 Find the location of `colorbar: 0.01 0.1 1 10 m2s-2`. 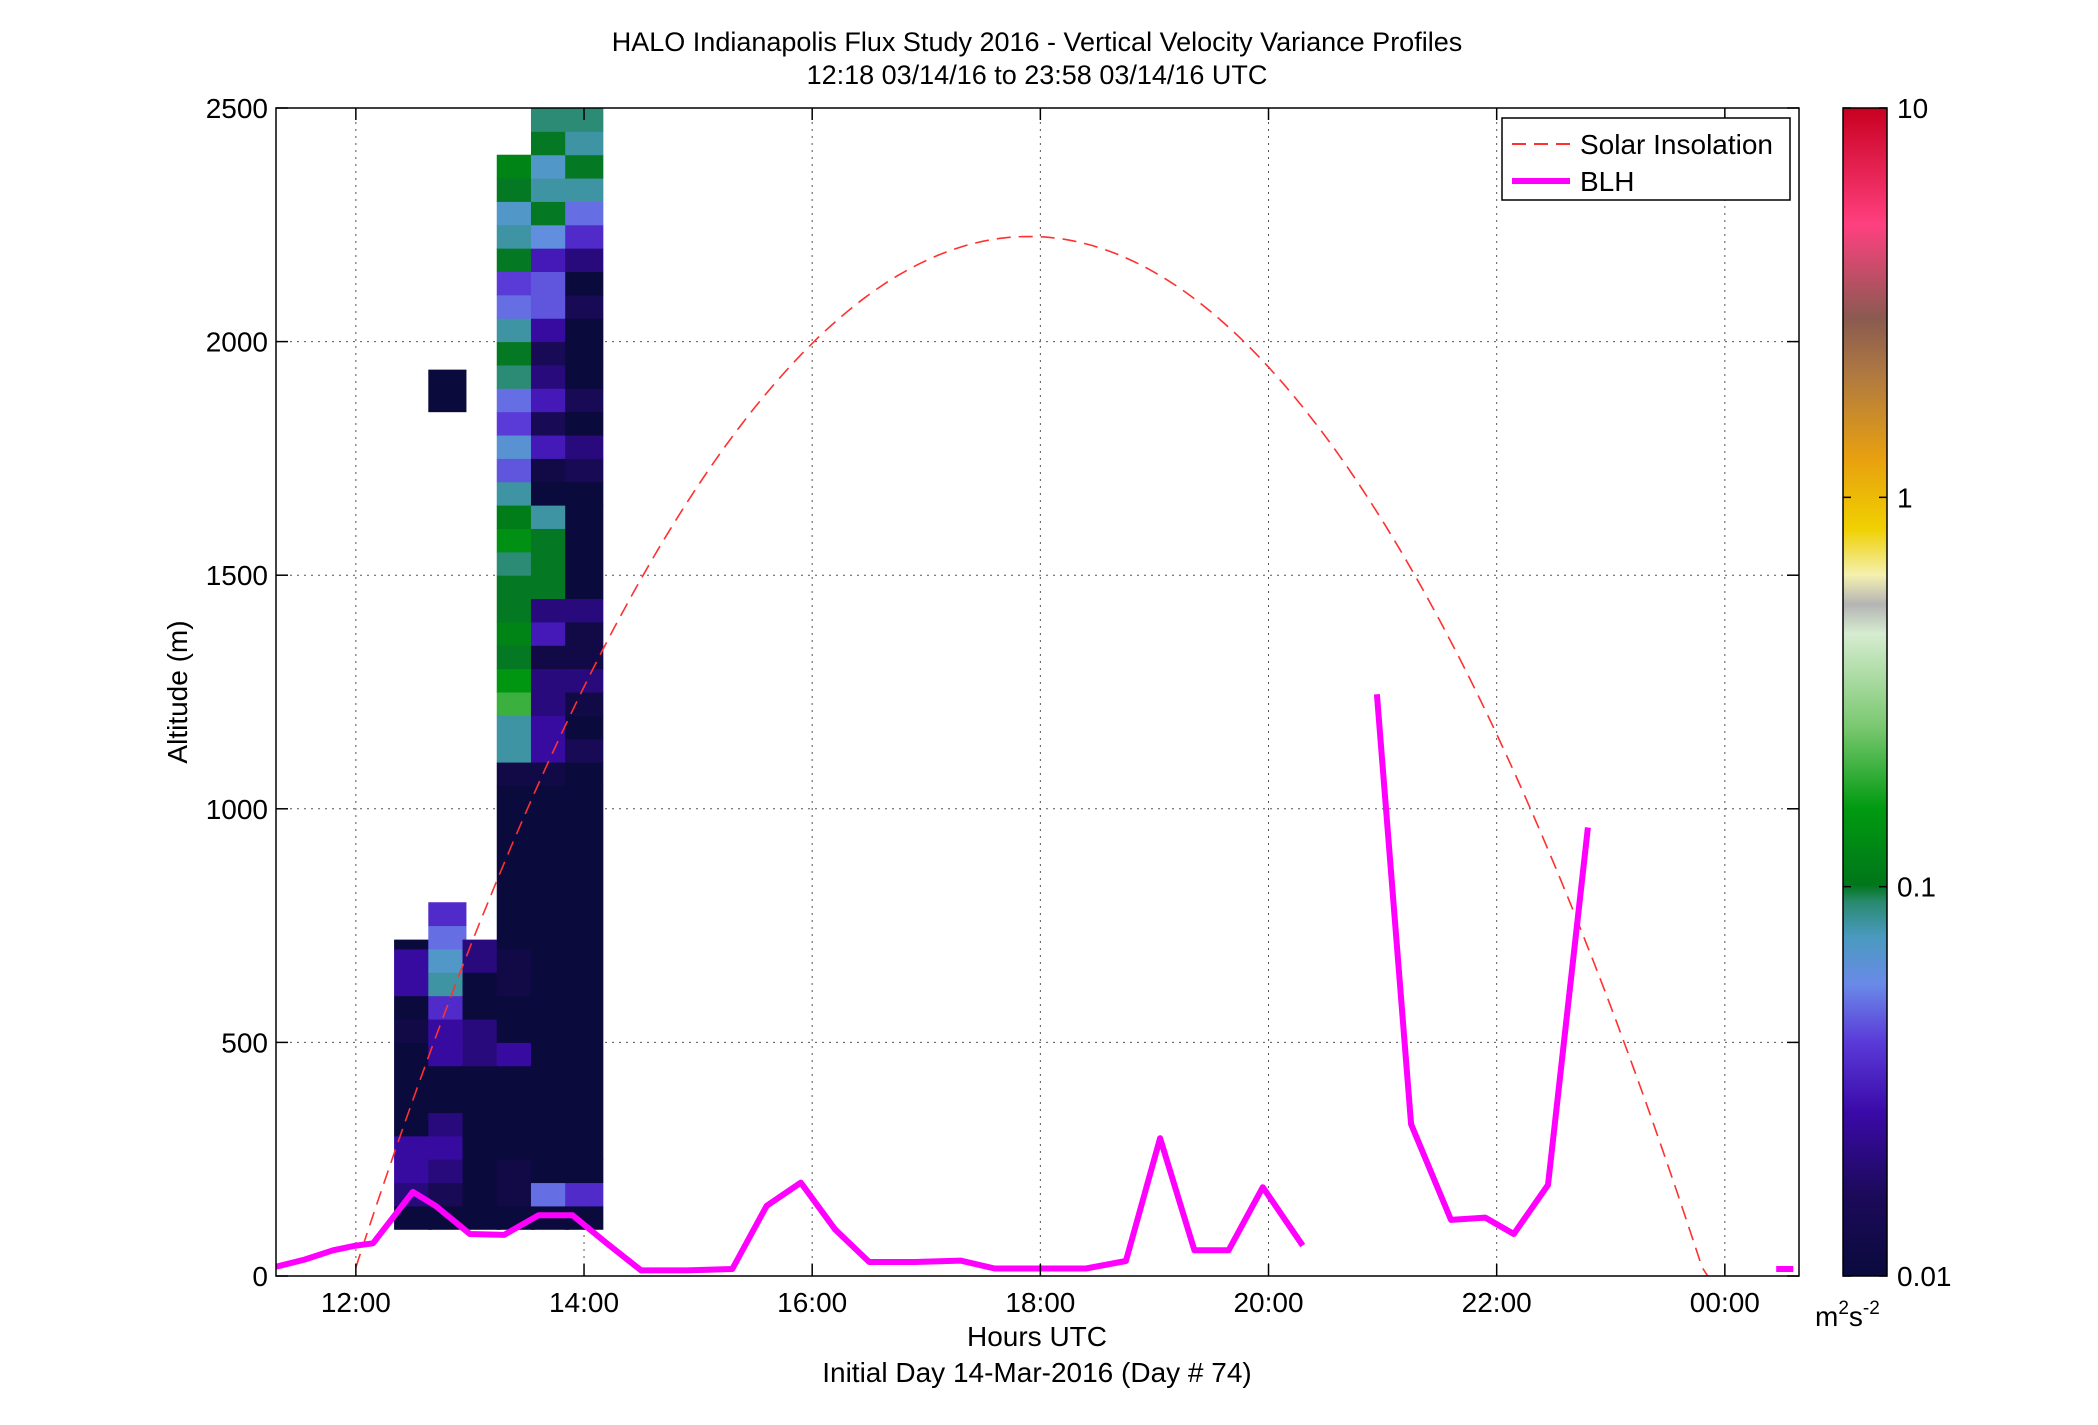

colorbar: 0.01 0.1 1 10 m2s-2 is located at coordinates (1883, 712).